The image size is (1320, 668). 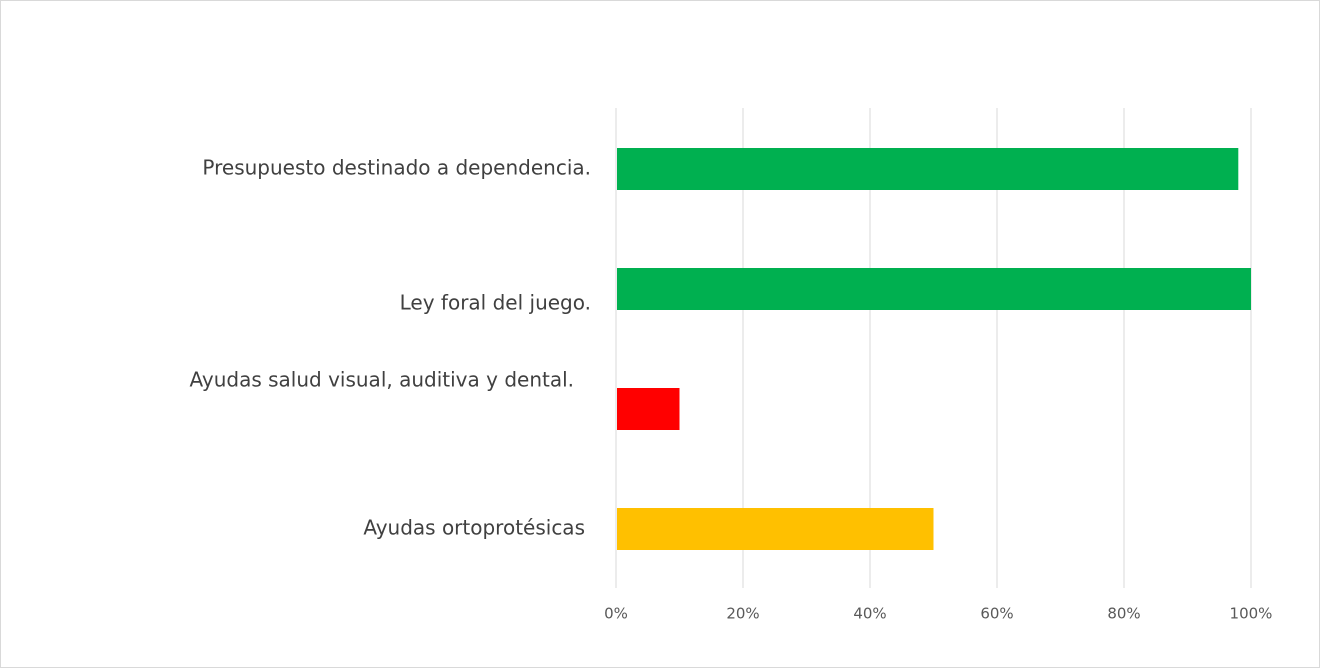 I want to click on x-tick-labels: 0% 20% 40% 60% 80% 100%, so click(x=938, y=614).